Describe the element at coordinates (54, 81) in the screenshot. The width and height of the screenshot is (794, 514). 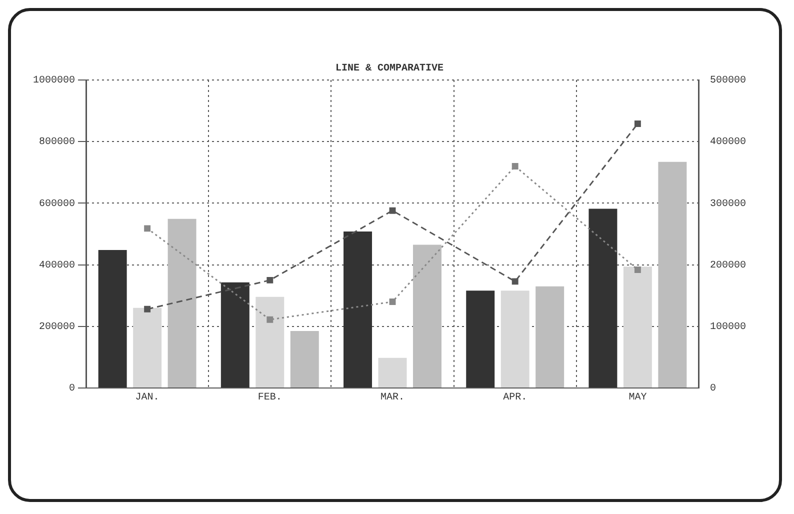
I see `y-tick-label: 1000000` at that location.